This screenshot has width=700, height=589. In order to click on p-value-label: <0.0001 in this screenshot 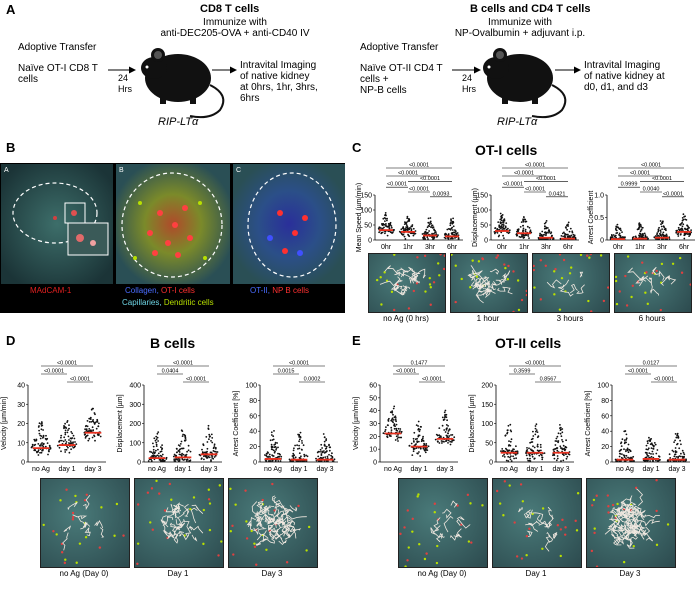, I will do `click(535, 364)`.